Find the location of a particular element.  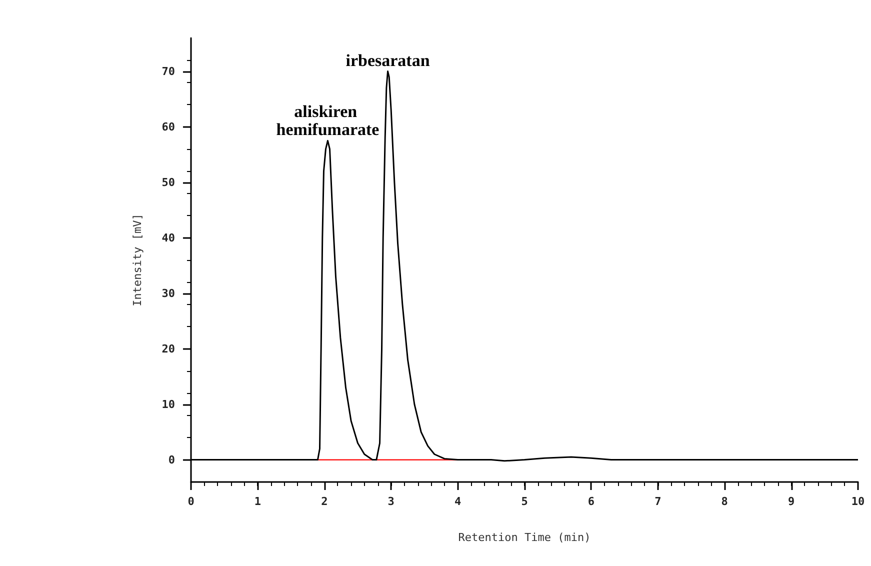

y-tick-label: 40 is located at coordinates (168, 237).